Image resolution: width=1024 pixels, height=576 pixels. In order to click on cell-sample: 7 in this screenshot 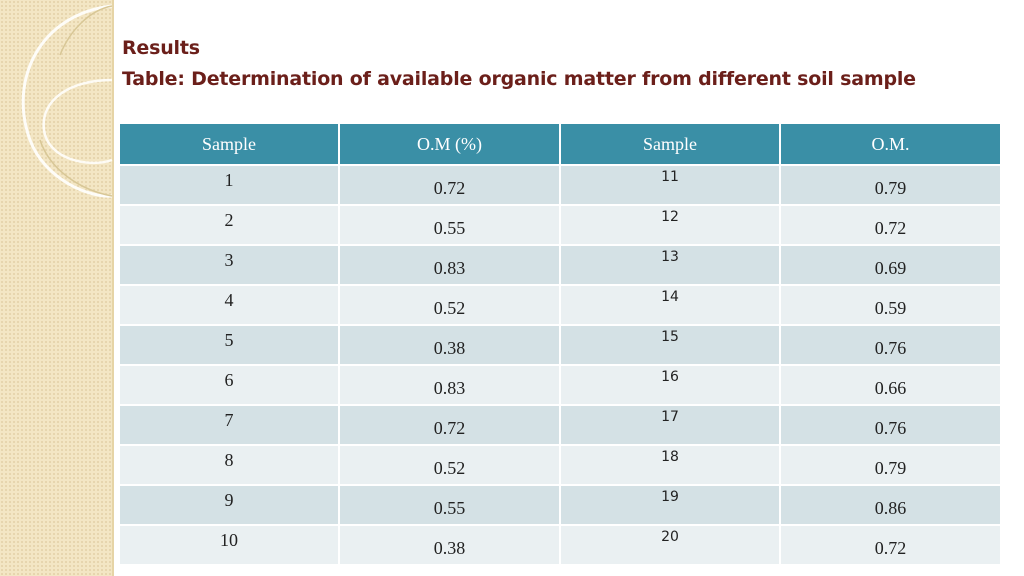, I will do `click(229, 425)`.